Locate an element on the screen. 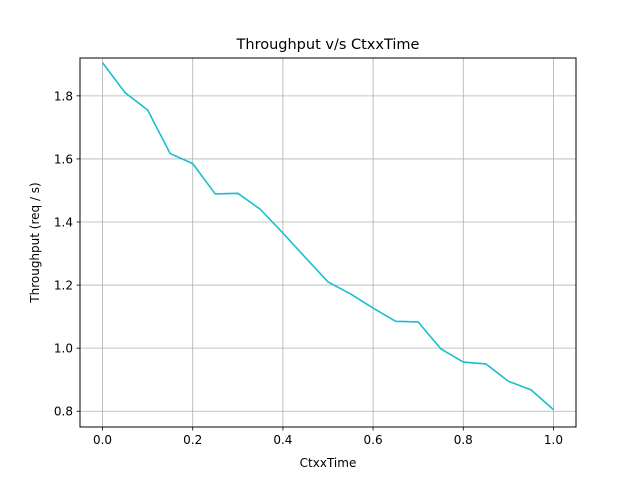 This screenshot has height=480, width=640. y-tick-label: 1.6 is located at coordinates (63, 159).